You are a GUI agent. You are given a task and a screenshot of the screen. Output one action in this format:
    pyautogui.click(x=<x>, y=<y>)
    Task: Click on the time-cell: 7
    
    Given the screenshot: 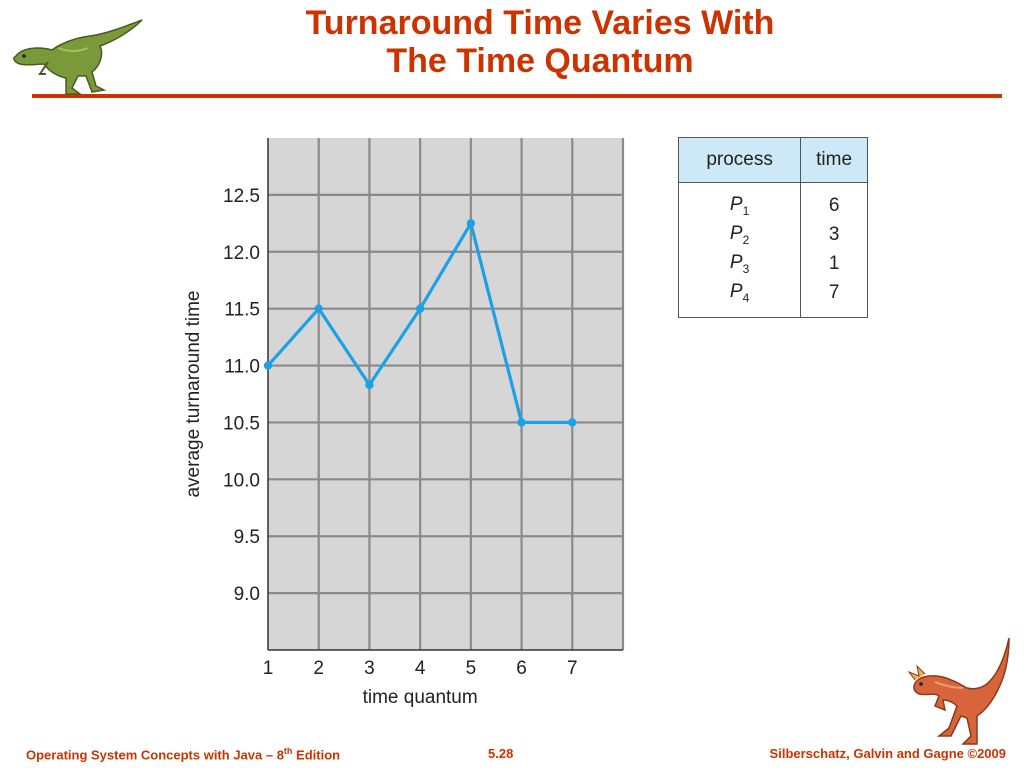 What is the action you would take?
    pyautogui.click(x=834, y=292)
    